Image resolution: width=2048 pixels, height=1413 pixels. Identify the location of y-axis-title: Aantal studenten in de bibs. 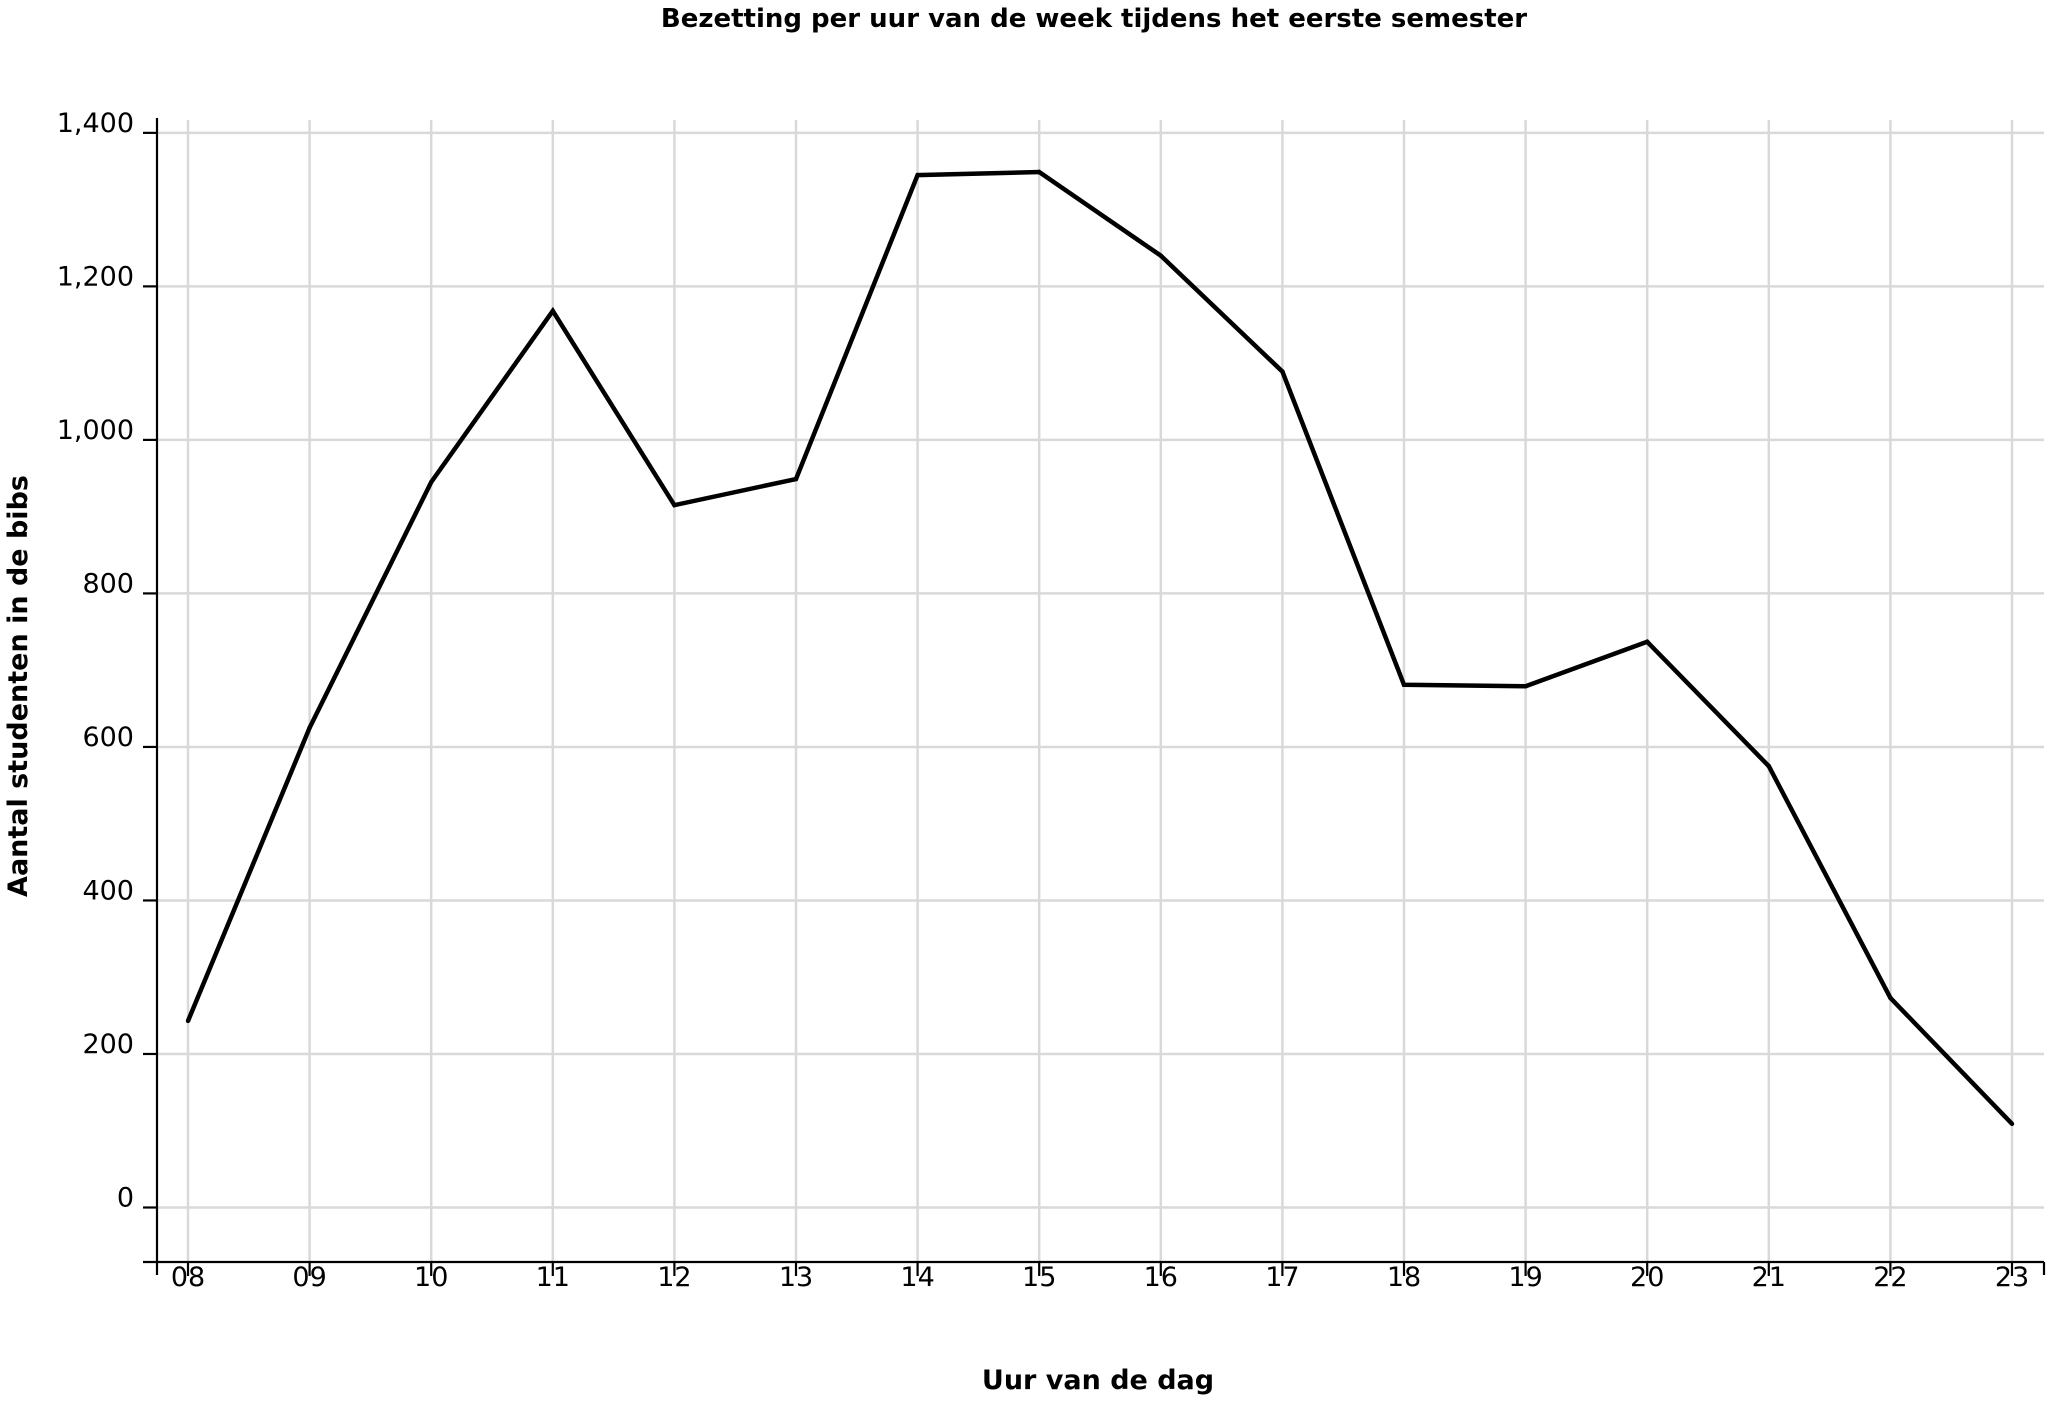
(18, 686).